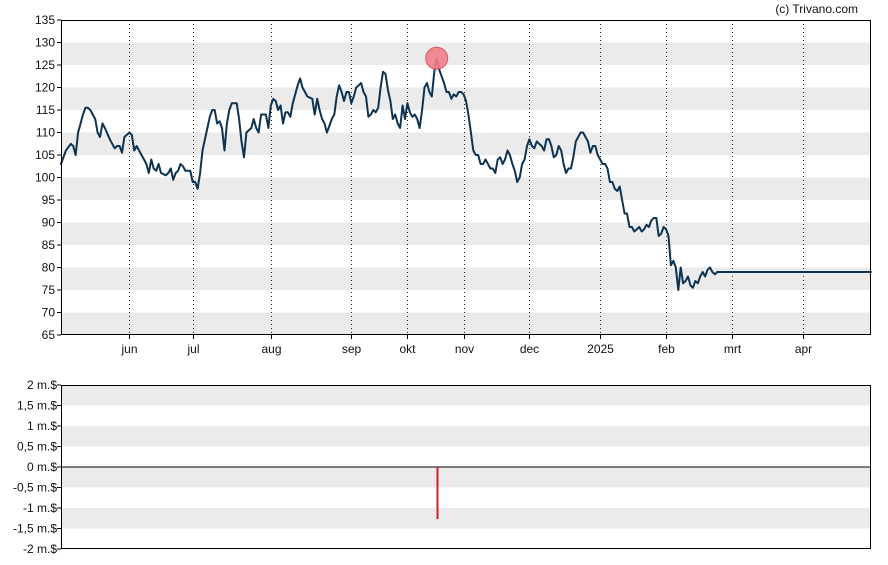  What do you see at coordinates (192, 349) in the screenshot?
I see `x-tick-label: jul` at bounding box center [192, 349].